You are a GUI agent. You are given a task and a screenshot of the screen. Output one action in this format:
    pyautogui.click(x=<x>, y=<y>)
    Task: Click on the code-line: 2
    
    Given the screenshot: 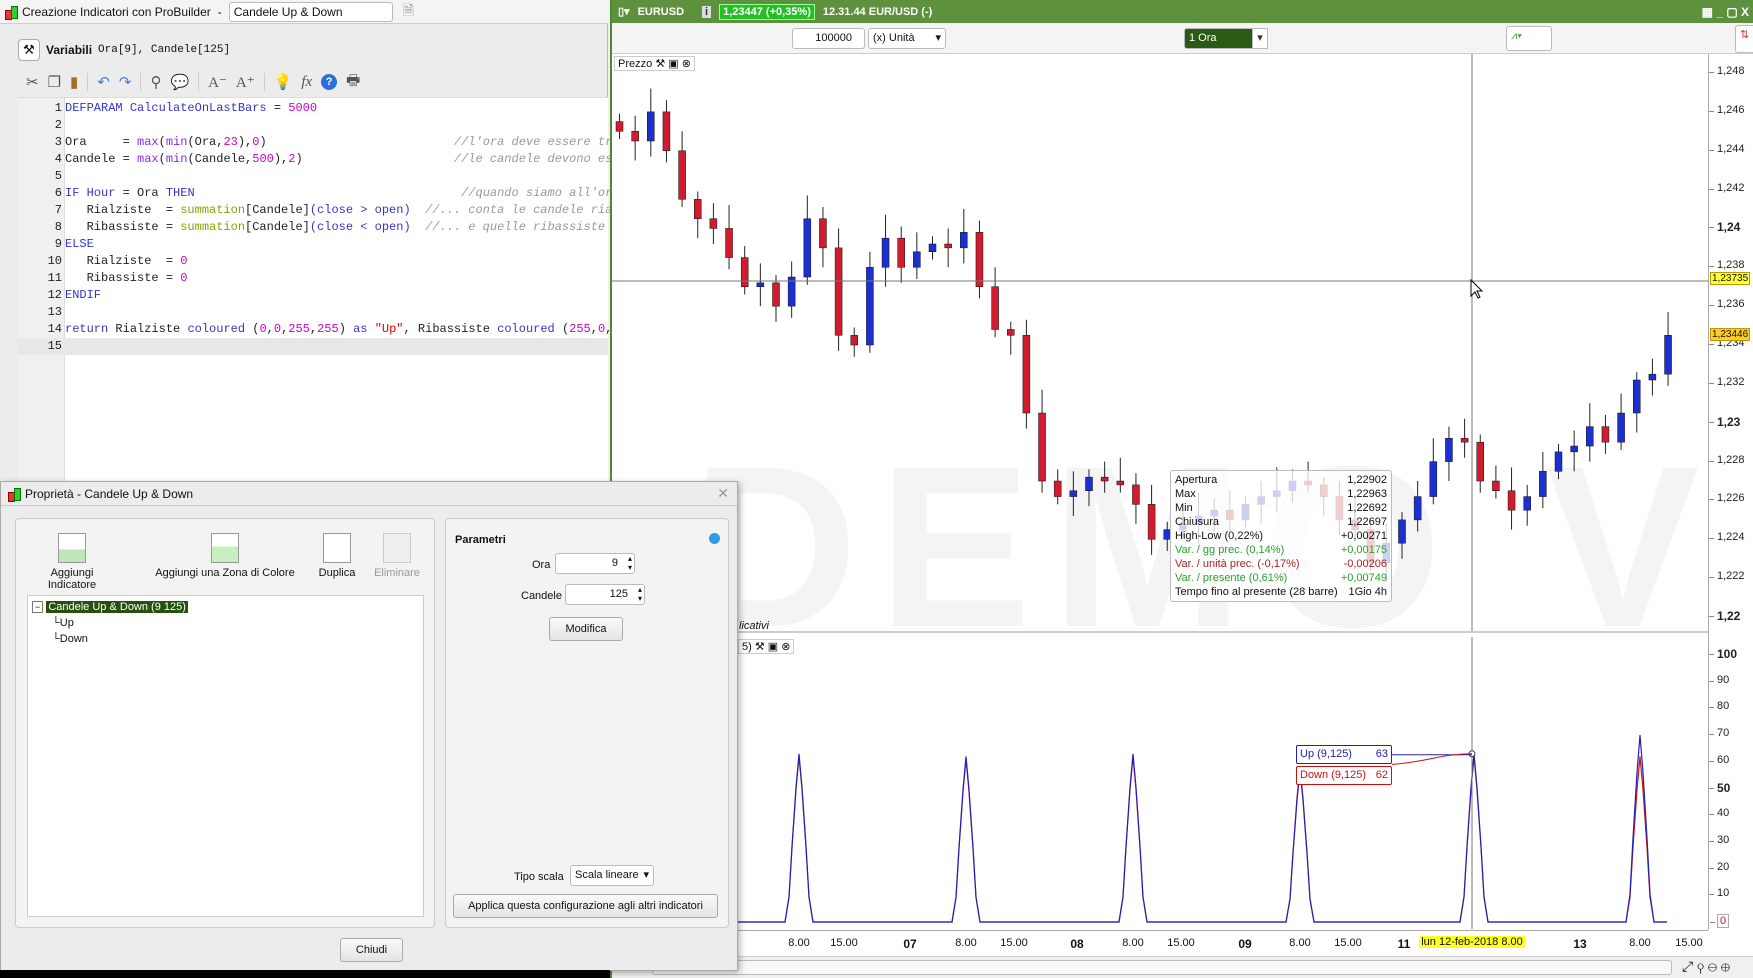 What is the action you would take?
    pyautogui.click(x=313, y=125)
    